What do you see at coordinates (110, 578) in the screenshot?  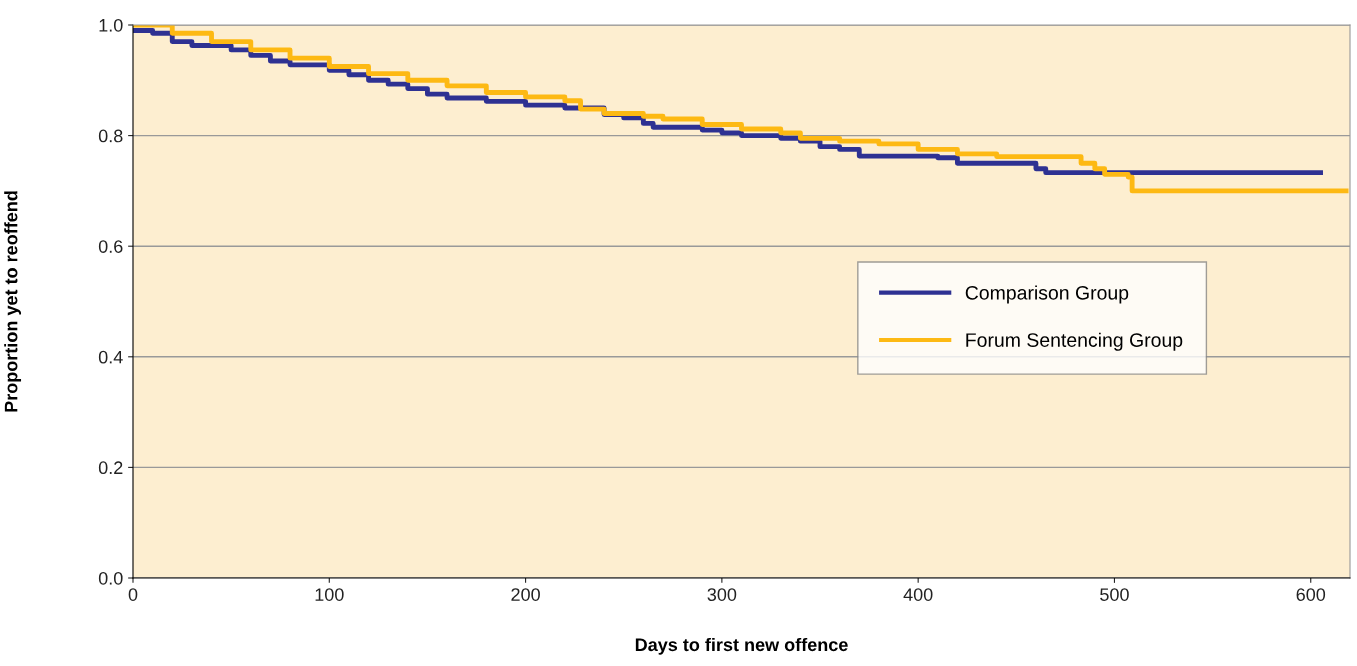 I see `y-tick-label: 0.0` at bounding box center [110, 578].